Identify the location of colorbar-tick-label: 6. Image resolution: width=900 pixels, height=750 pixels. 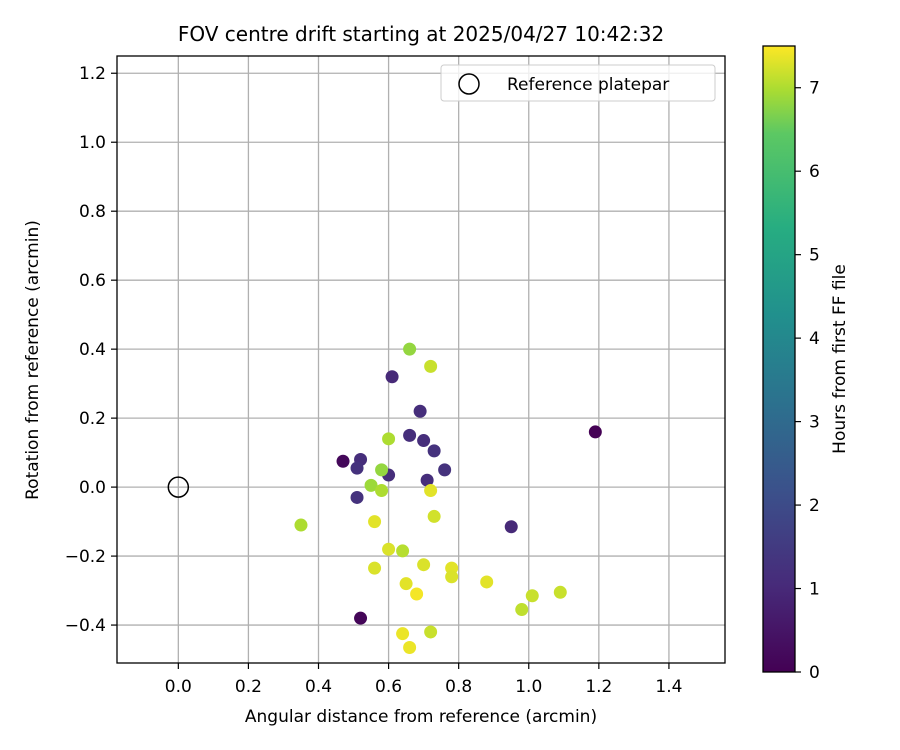
(814, 172).